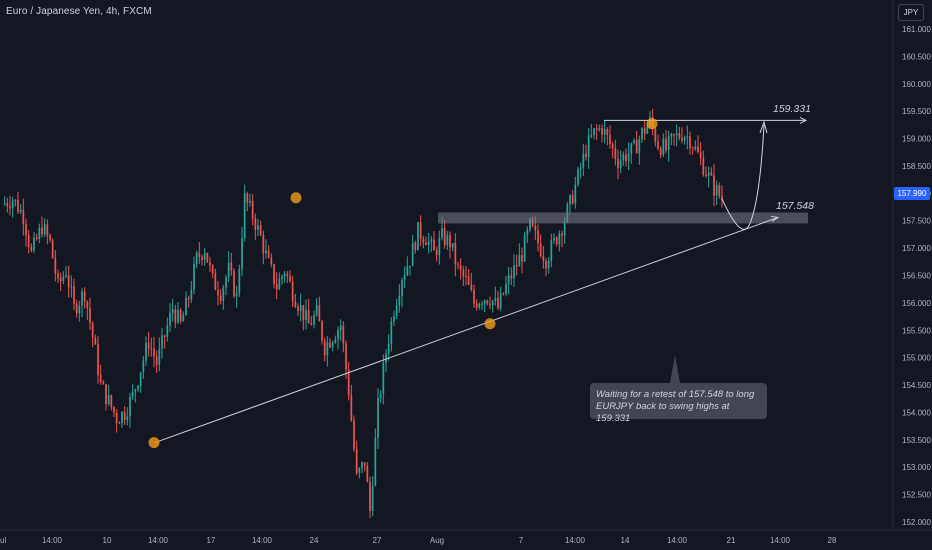  Describe the element at coordinates (916, 440) in the screenshot. I see `y-tick-label: 153.500` at that location.